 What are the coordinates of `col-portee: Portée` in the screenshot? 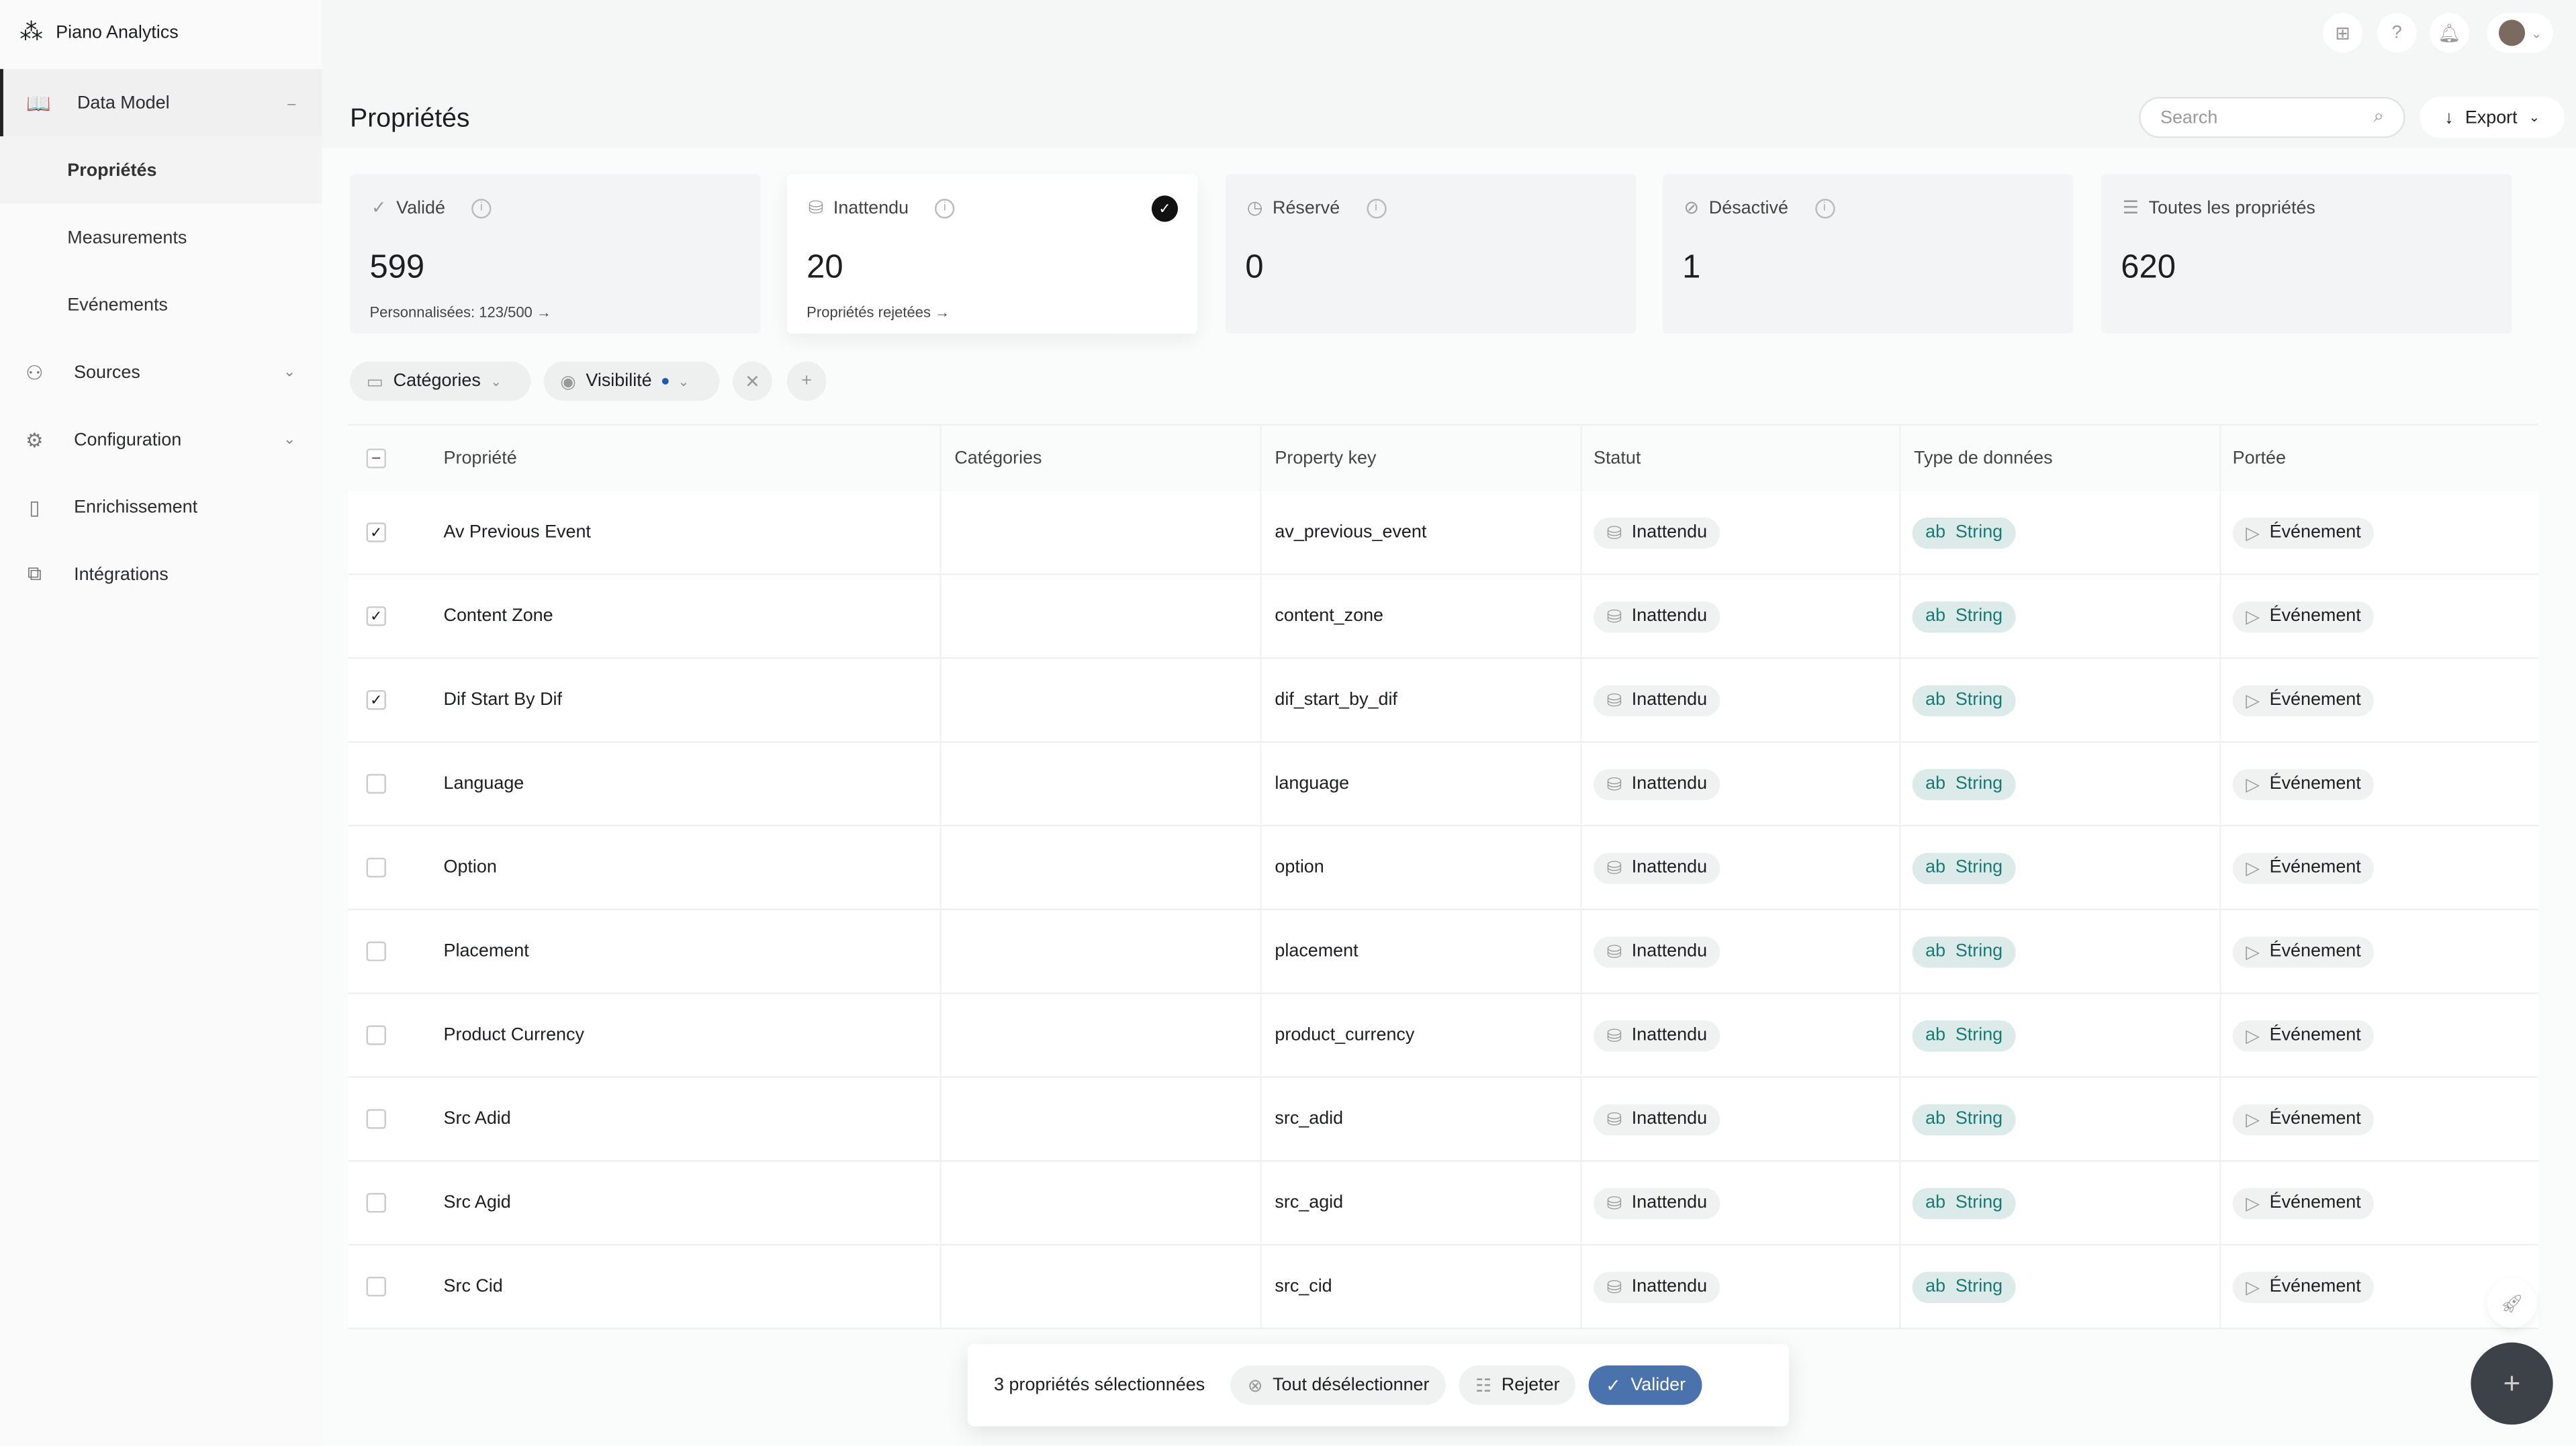 It's located at (2259, 458).